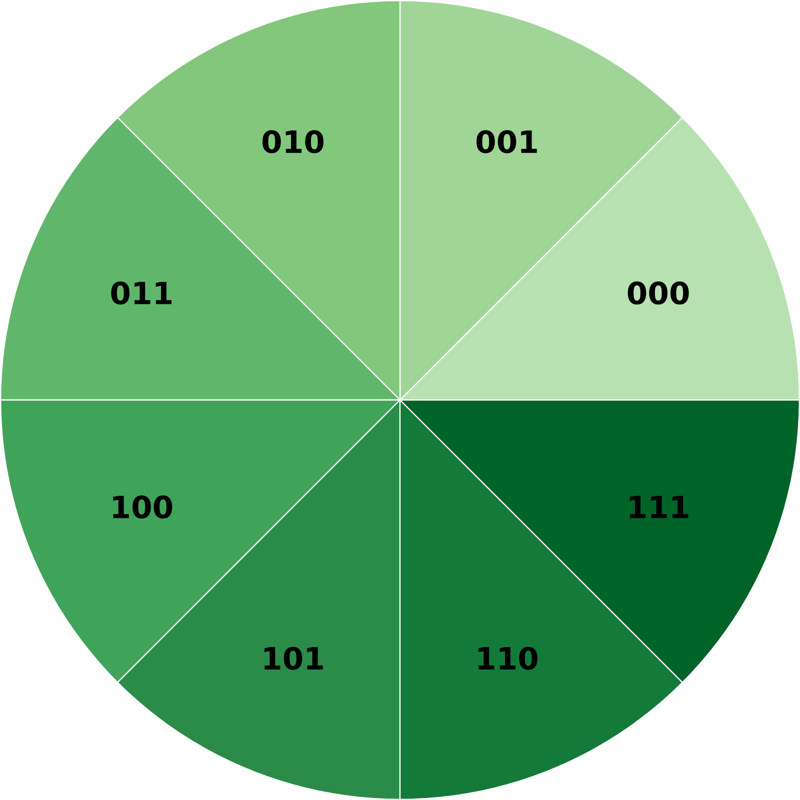  Describe the element at coordinates (293, 142) in the screenshot. I see `slice-label: 010` at that location.